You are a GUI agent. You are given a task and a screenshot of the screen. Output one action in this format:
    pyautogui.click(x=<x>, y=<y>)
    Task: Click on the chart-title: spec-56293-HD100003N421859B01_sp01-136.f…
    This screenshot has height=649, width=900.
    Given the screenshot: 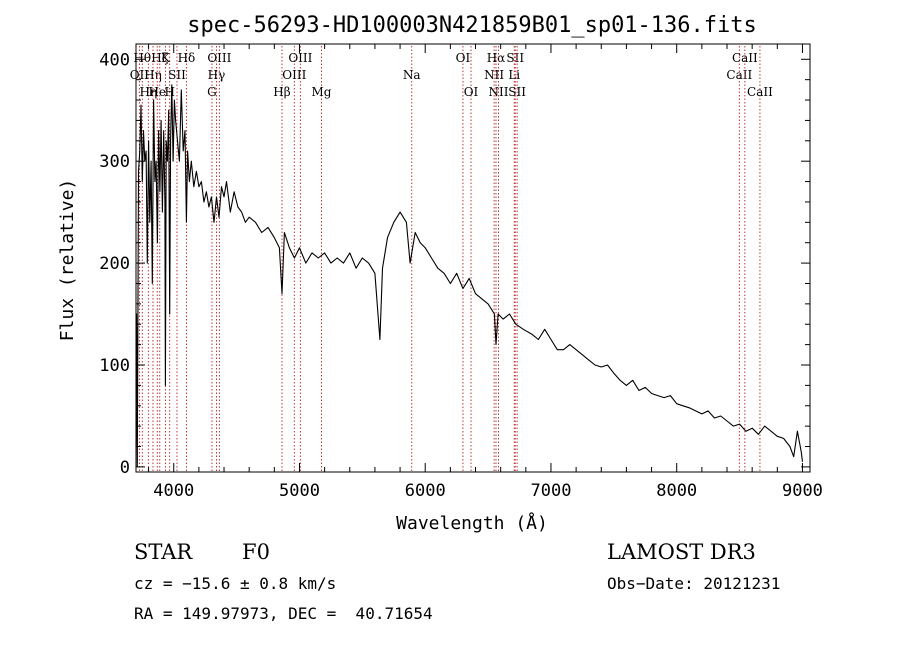 What is the action you would take?
    pyautogui.click(x=472, y=25)
    